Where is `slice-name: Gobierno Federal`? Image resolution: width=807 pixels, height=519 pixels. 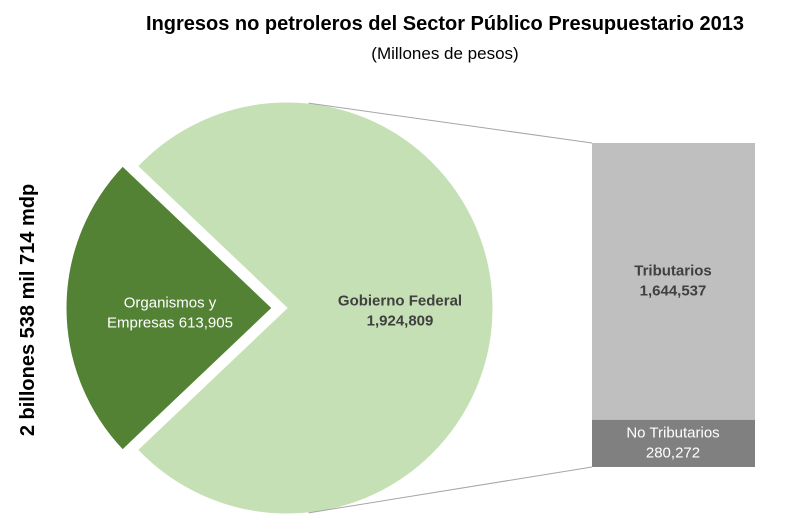 slice-name: Gobierno Federal is located at coordinates (400, 301).